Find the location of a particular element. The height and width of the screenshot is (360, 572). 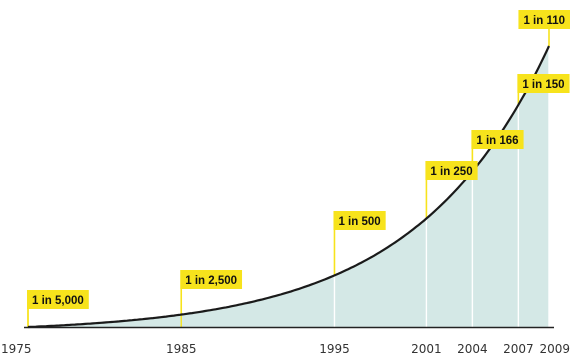

callout-box-2009 is located at coordinates (544, 19).